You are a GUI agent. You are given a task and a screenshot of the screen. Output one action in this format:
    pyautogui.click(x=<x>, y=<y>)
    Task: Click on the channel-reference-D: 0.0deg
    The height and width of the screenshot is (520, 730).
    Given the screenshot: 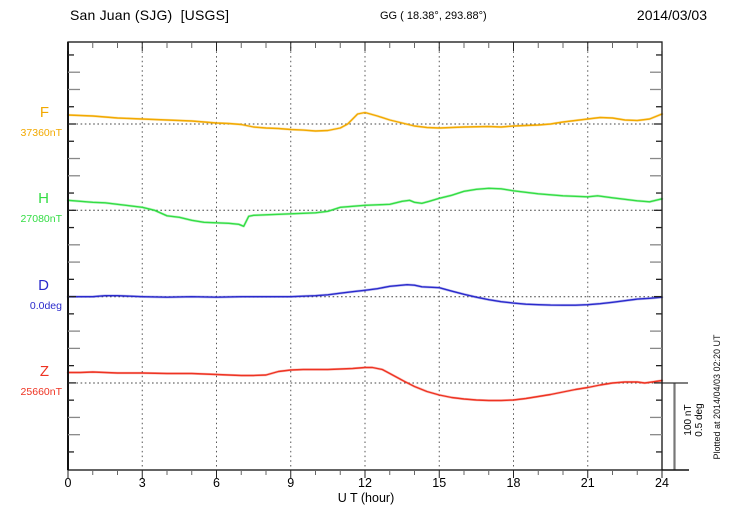 What is the action you would take?
    pyautogui.click(x=45, y=305)
    